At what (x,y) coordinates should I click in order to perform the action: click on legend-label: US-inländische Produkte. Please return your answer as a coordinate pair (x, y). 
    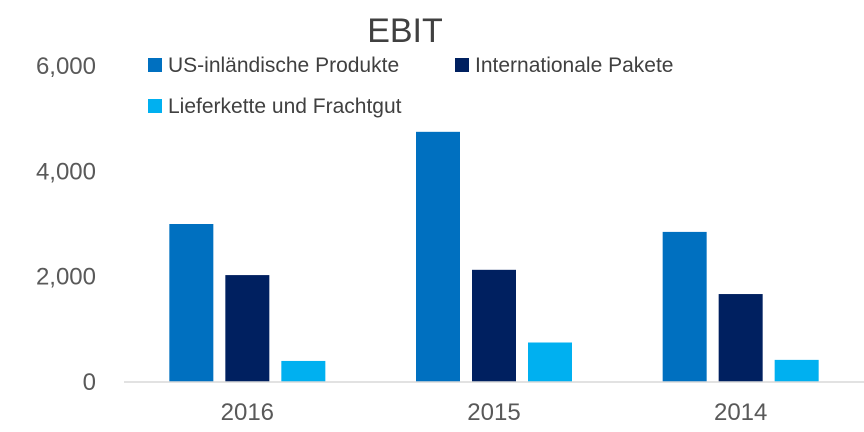
    Looking at the image, I should click on (283, 65).